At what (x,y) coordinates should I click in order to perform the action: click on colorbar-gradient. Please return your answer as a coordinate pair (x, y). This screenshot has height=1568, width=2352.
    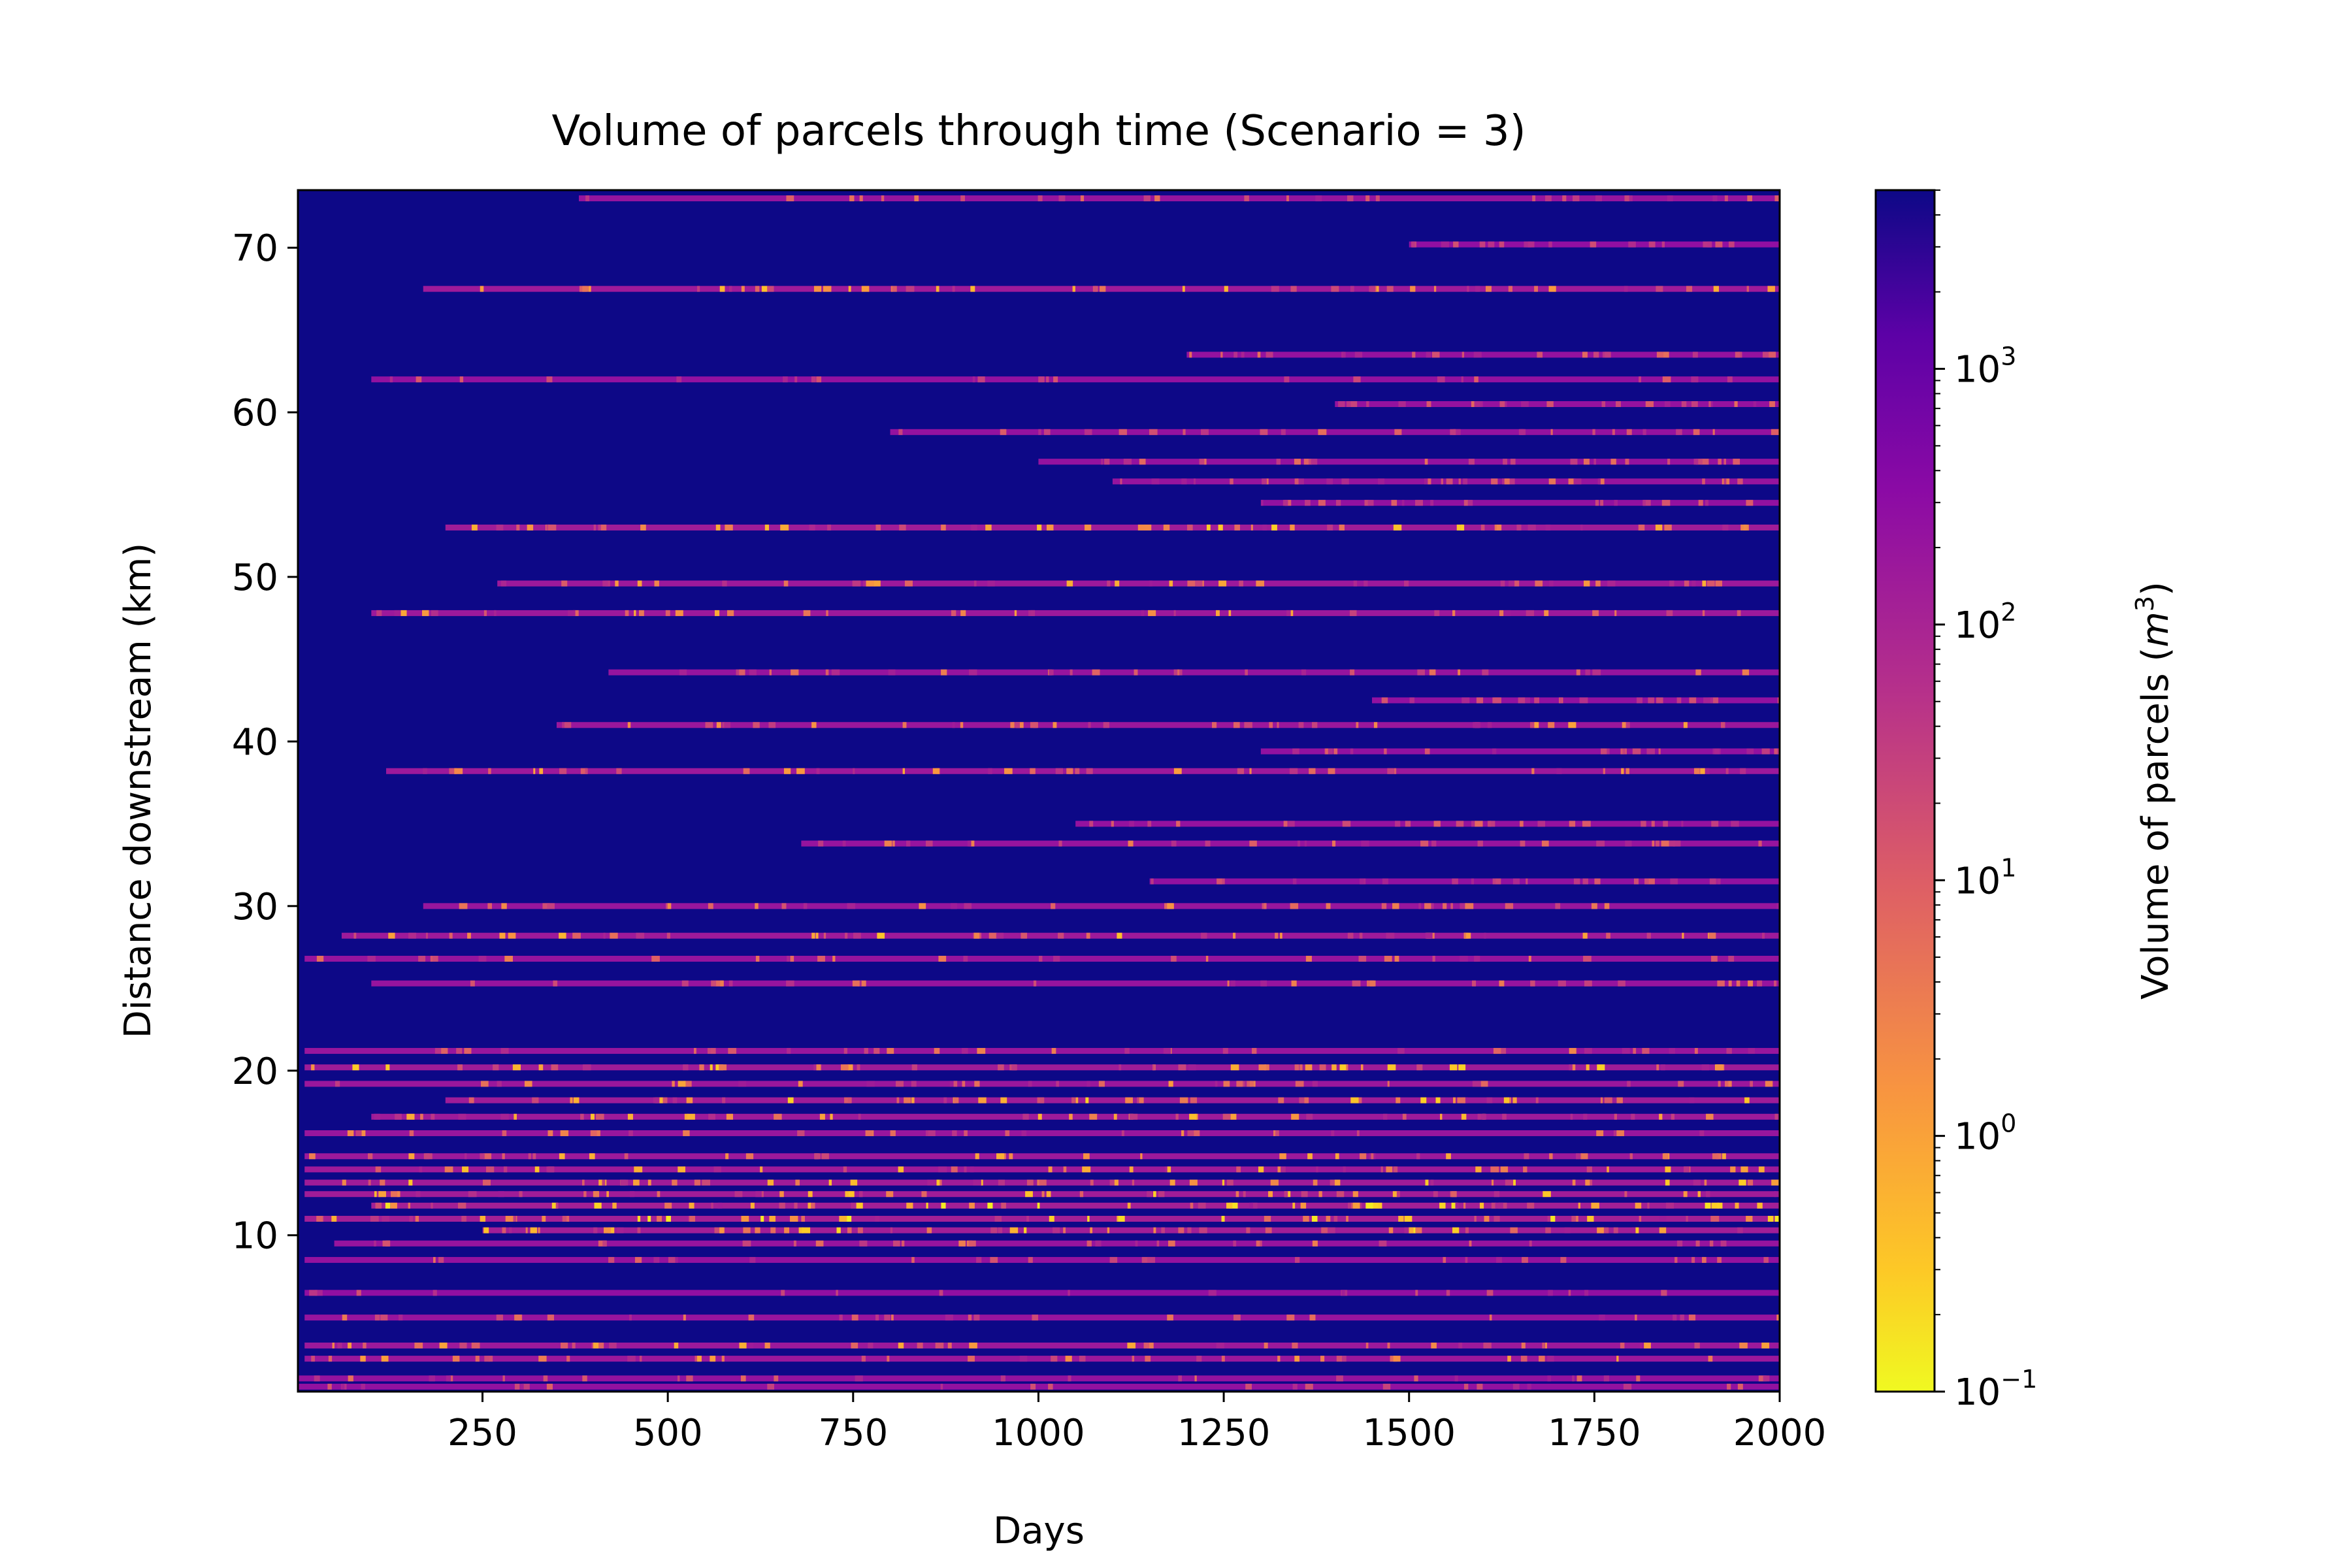
    Looking at the image, I should click on (1905, 791).